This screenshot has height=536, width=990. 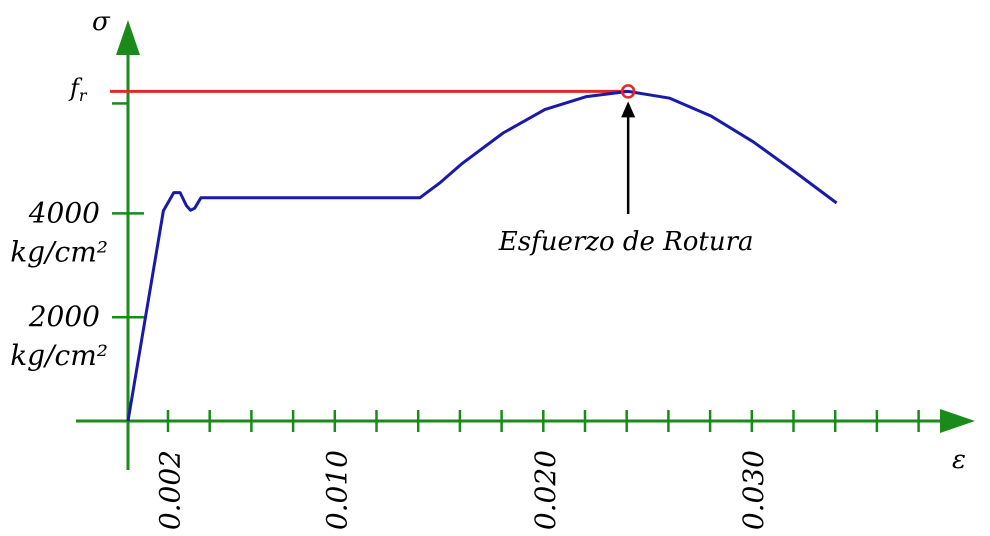 What do you see at coordinates (753, 490) in the screenshot?
I see `x-tick-label: 0.030` at bounding box center [753, 490].